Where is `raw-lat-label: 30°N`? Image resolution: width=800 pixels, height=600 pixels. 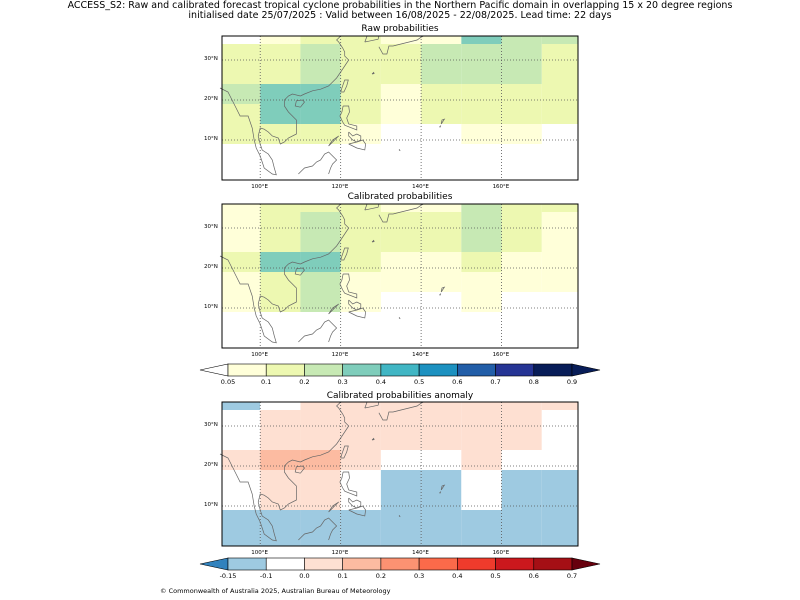
raw-lat-label: 30°N is located at coordinates (211, 59).